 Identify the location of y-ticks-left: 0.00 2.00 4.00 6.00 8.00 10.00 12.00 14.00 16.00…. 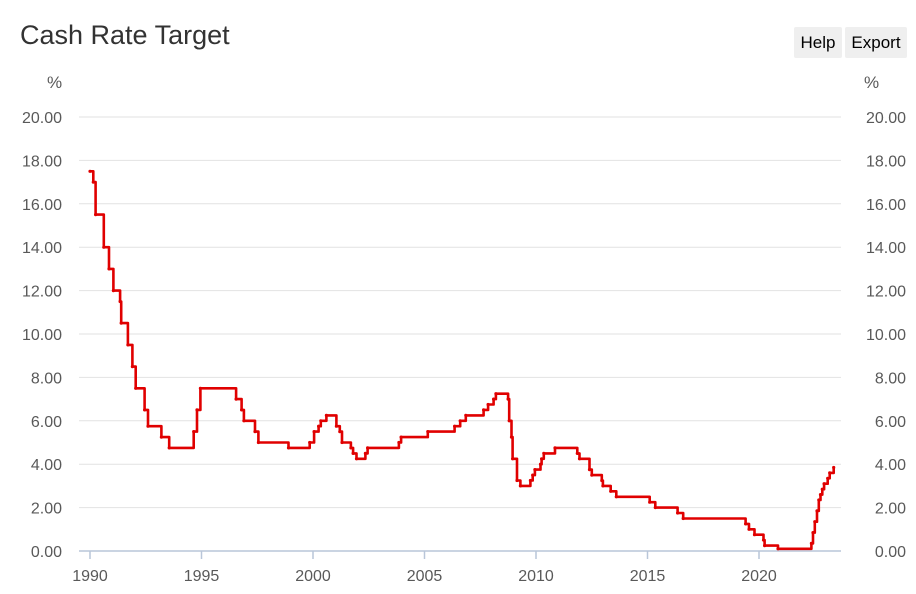
(42, 335).